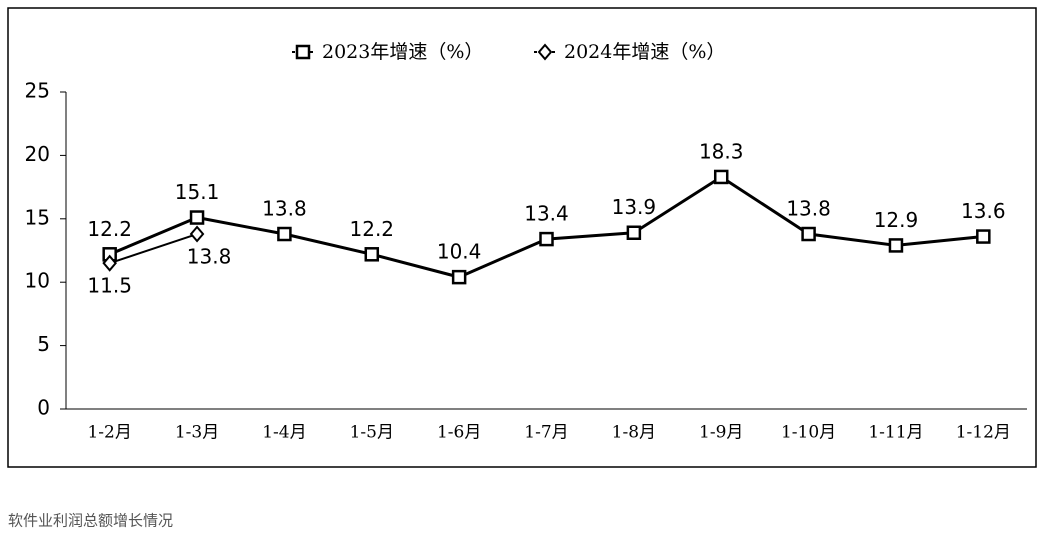  I want to click on y-tick-label: 5, so click(43, 344).